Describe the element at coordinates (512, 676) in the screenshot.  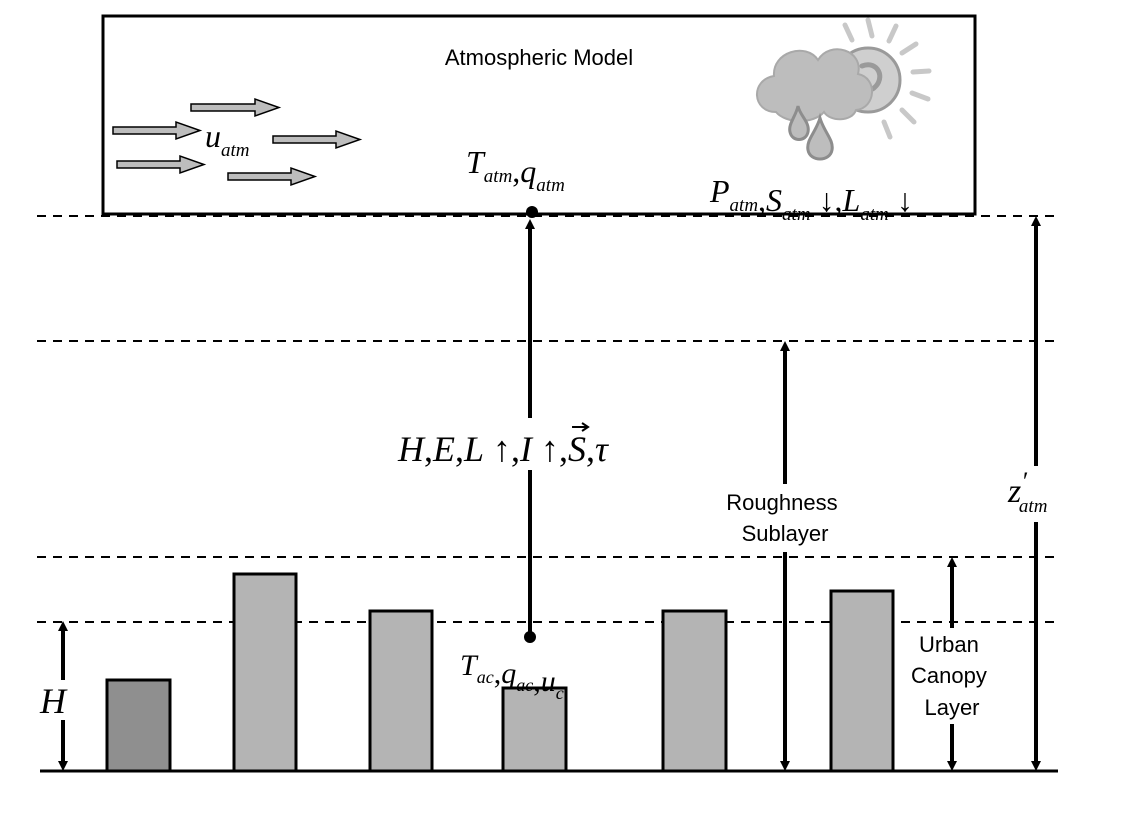
I see `canopy-air-label: Tac,qac,uc` at that location.